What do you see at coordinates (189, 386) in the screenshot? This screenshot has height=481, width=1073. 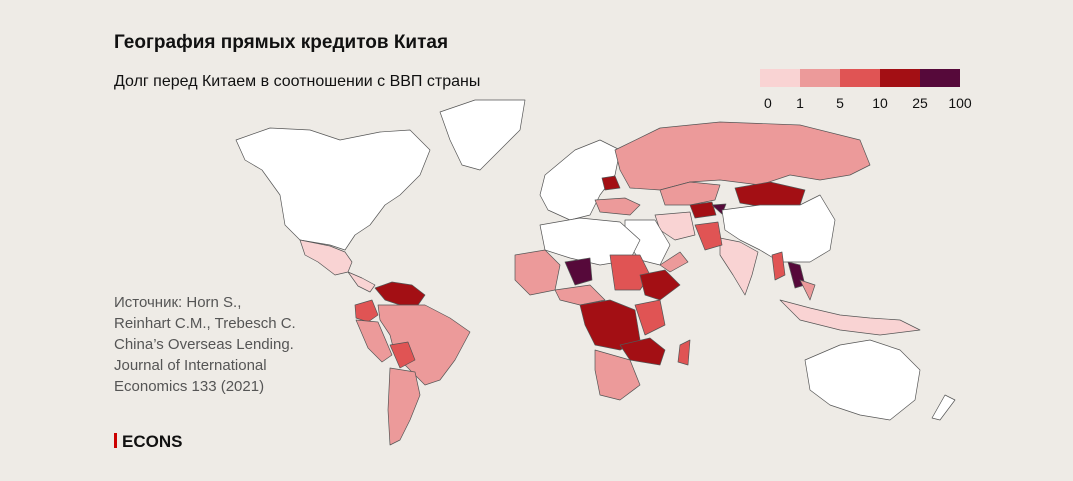 I see `source-line: Economics 133 (2021)` at bounding box center [189, 386].